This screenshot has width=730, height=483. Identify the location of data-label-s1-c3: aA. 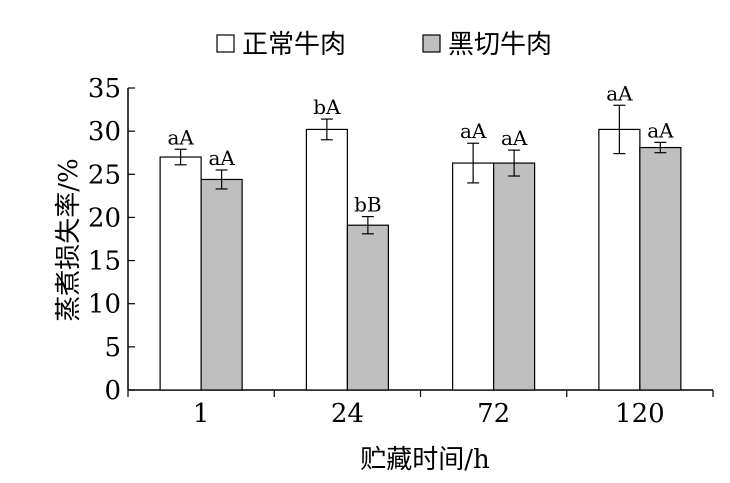
(660, 130).